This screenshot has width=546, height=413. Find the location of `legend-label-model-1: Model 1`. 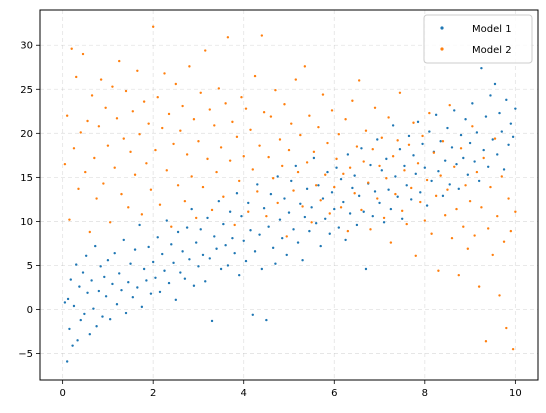

legend-label-model-1: Model 1 is located at coordinates (492, 29).